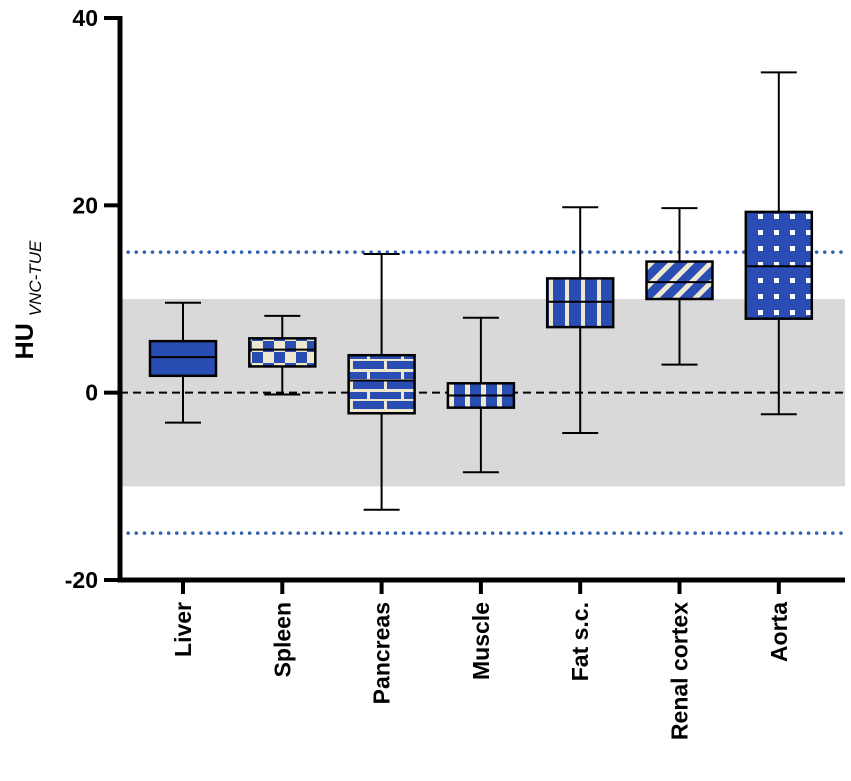 This screenshot has width=851, height=781. I want to click on y-tick-label: -20, so click(81, 580).